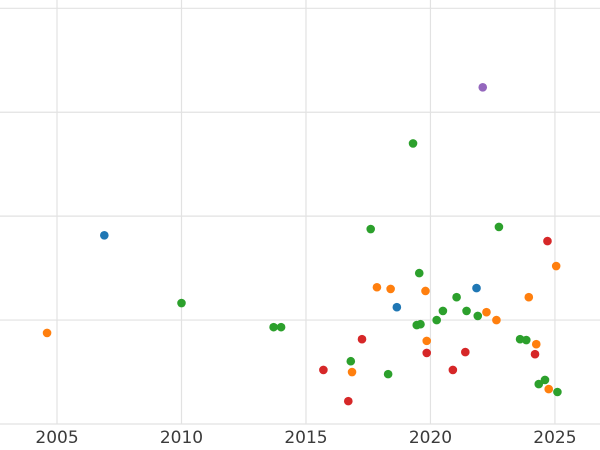 Image resolution: width=600 pixels, height=450 pixels. I want to click on x-tick-label: 2010, so click(181, 438).